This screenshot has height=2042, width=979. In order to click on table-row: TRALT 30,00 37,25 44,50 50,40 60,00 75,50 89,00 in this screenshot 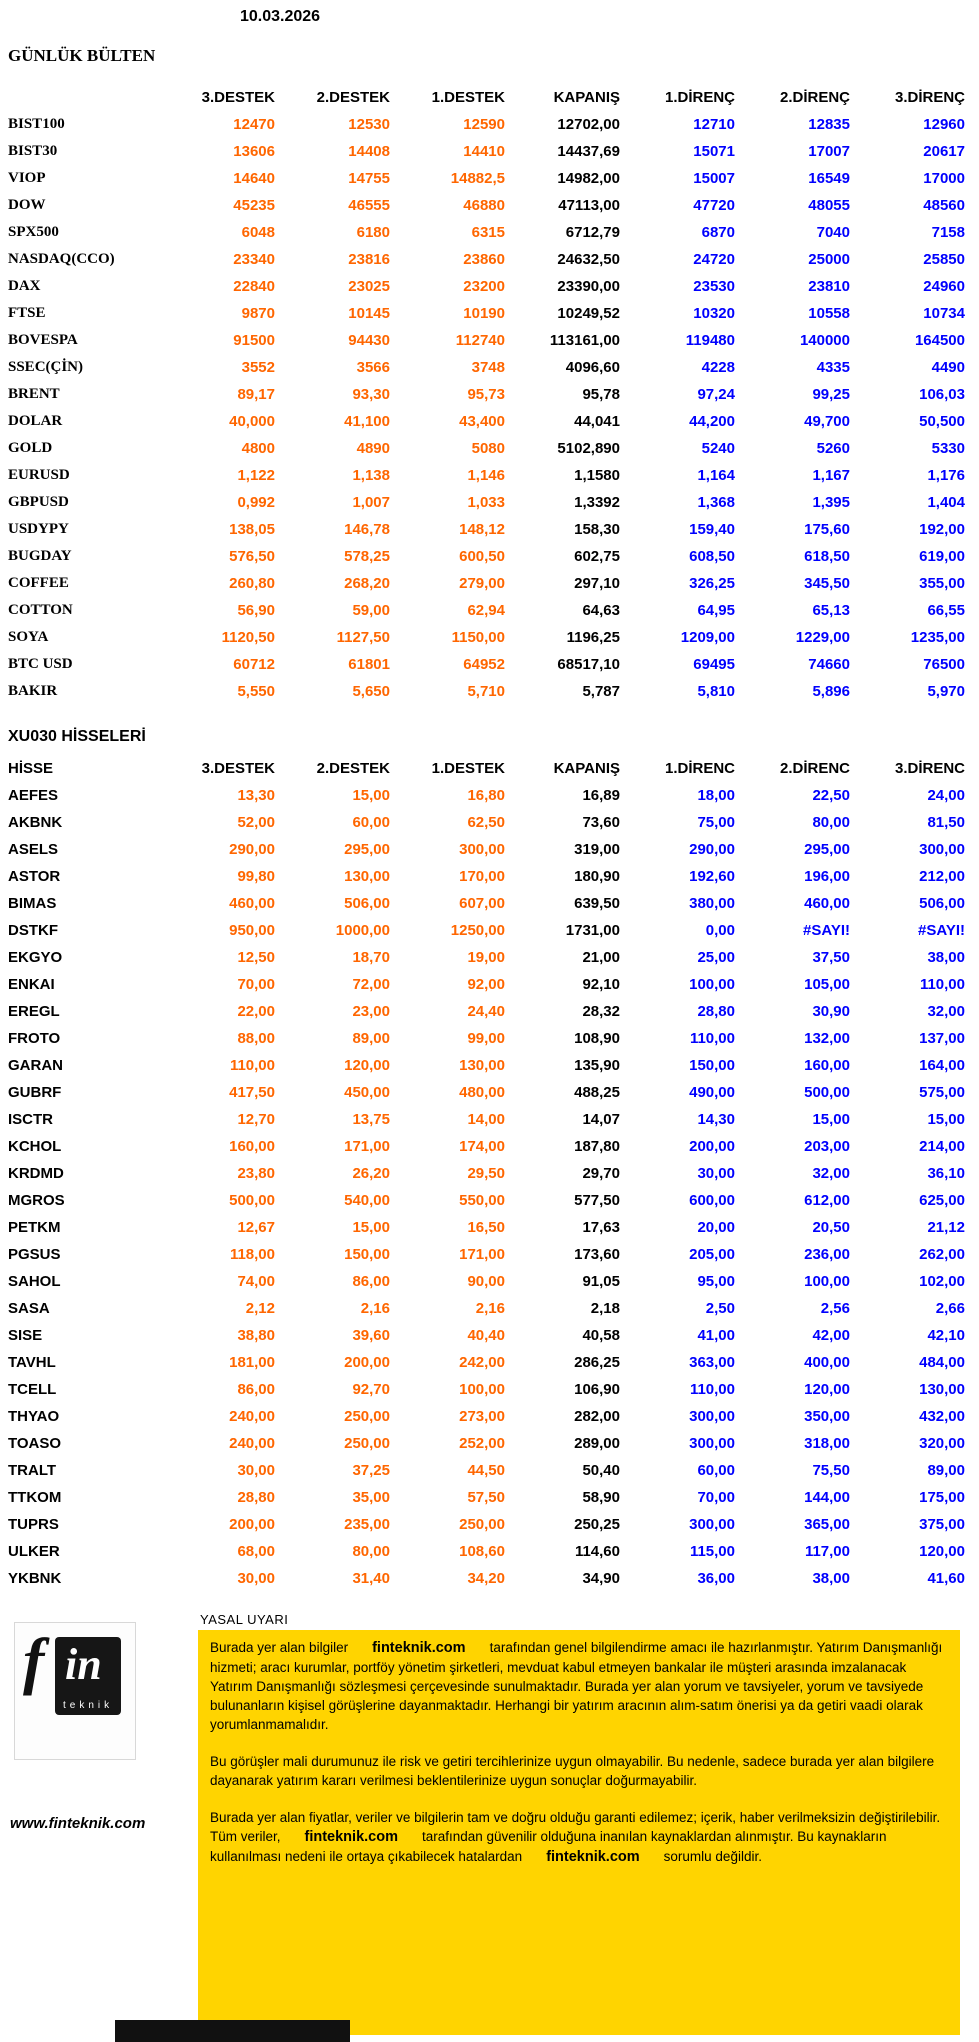, I will do `click(486, 1470)`.